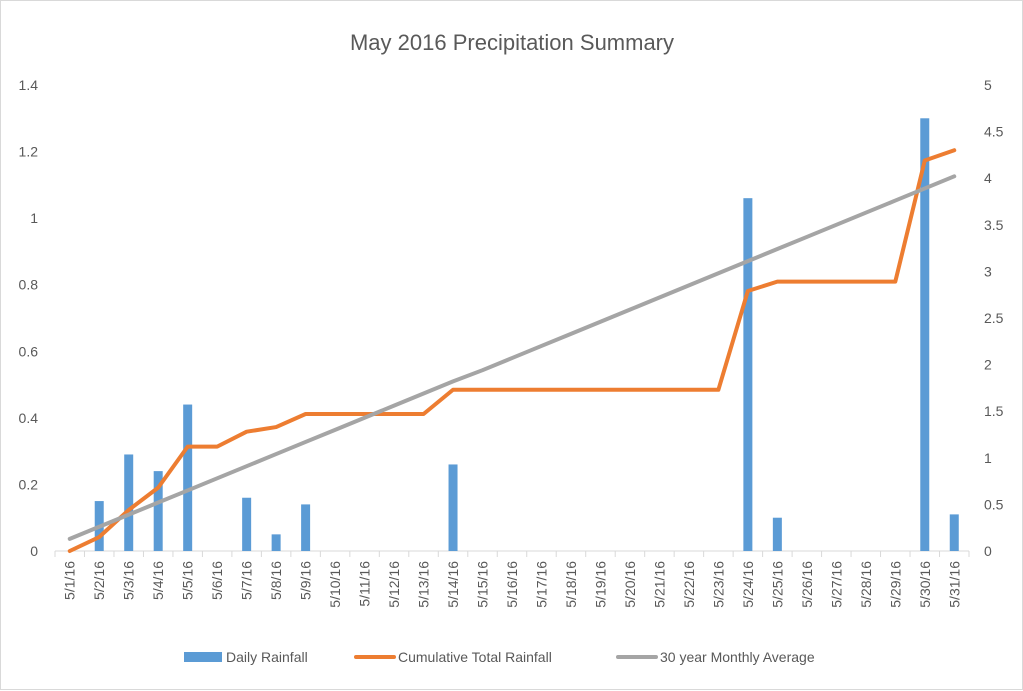 The height and width of the screenshot is (691, 1023). Describe the element at coordinates (895, 584) in the screenshot. I see `x-tick-label: 5/29/16` at that location.